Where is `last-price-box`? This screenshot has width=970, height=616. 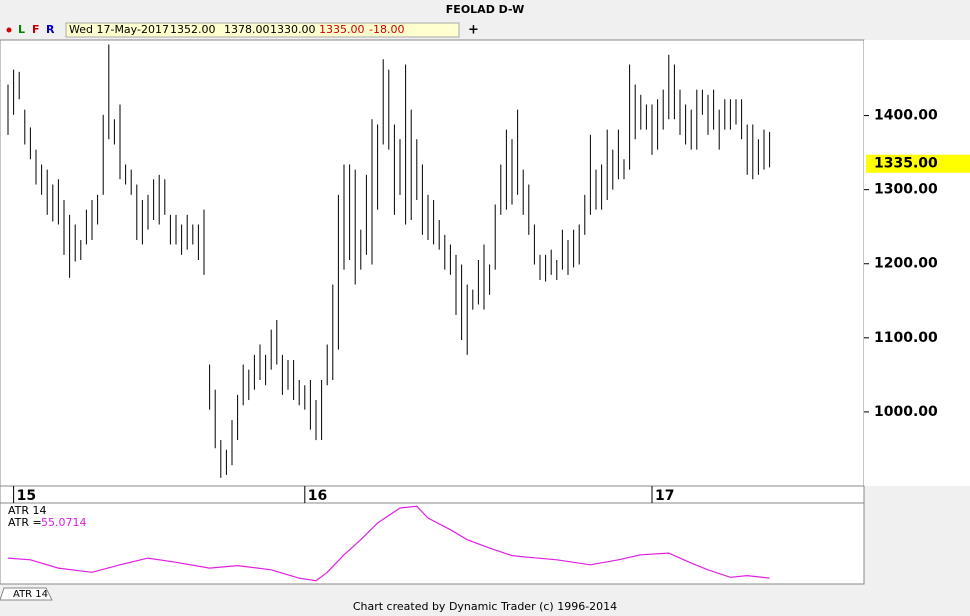 last-price-box is located at coordinates (918, 163).